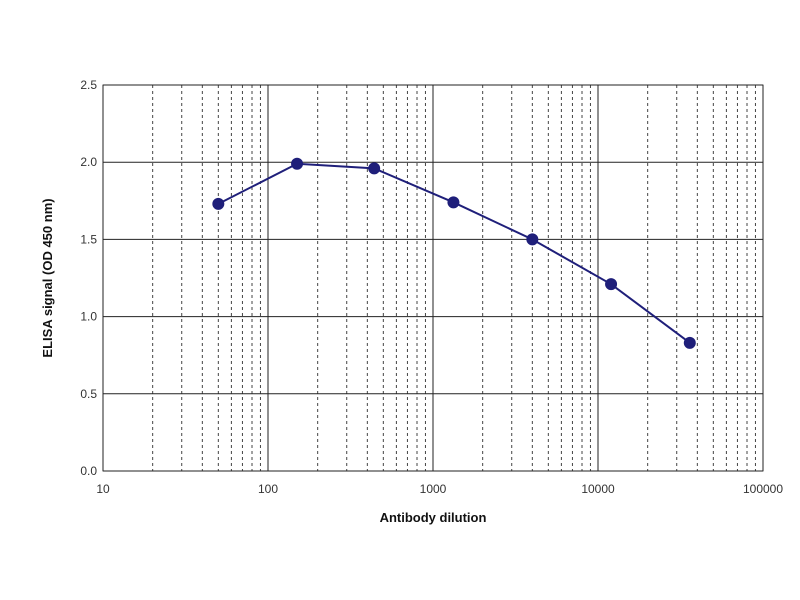 This screenshot has width=800, height=600. What do you see at coordinates (88, 162) in the screenshot?
I see `y-tick-label: 2.0` at bounding box center [88, 162].